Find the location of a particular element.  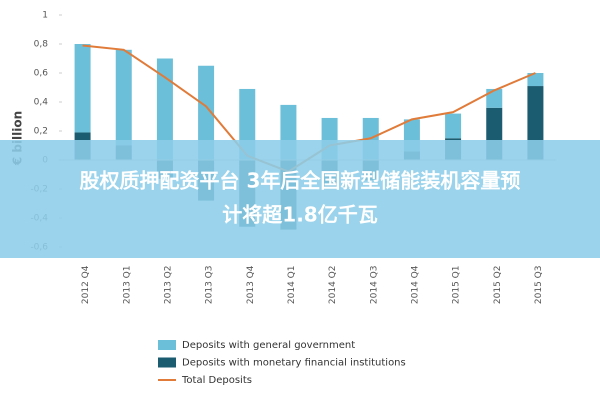

y-tick-label: 0,4 is located at coordinates (41, 103).